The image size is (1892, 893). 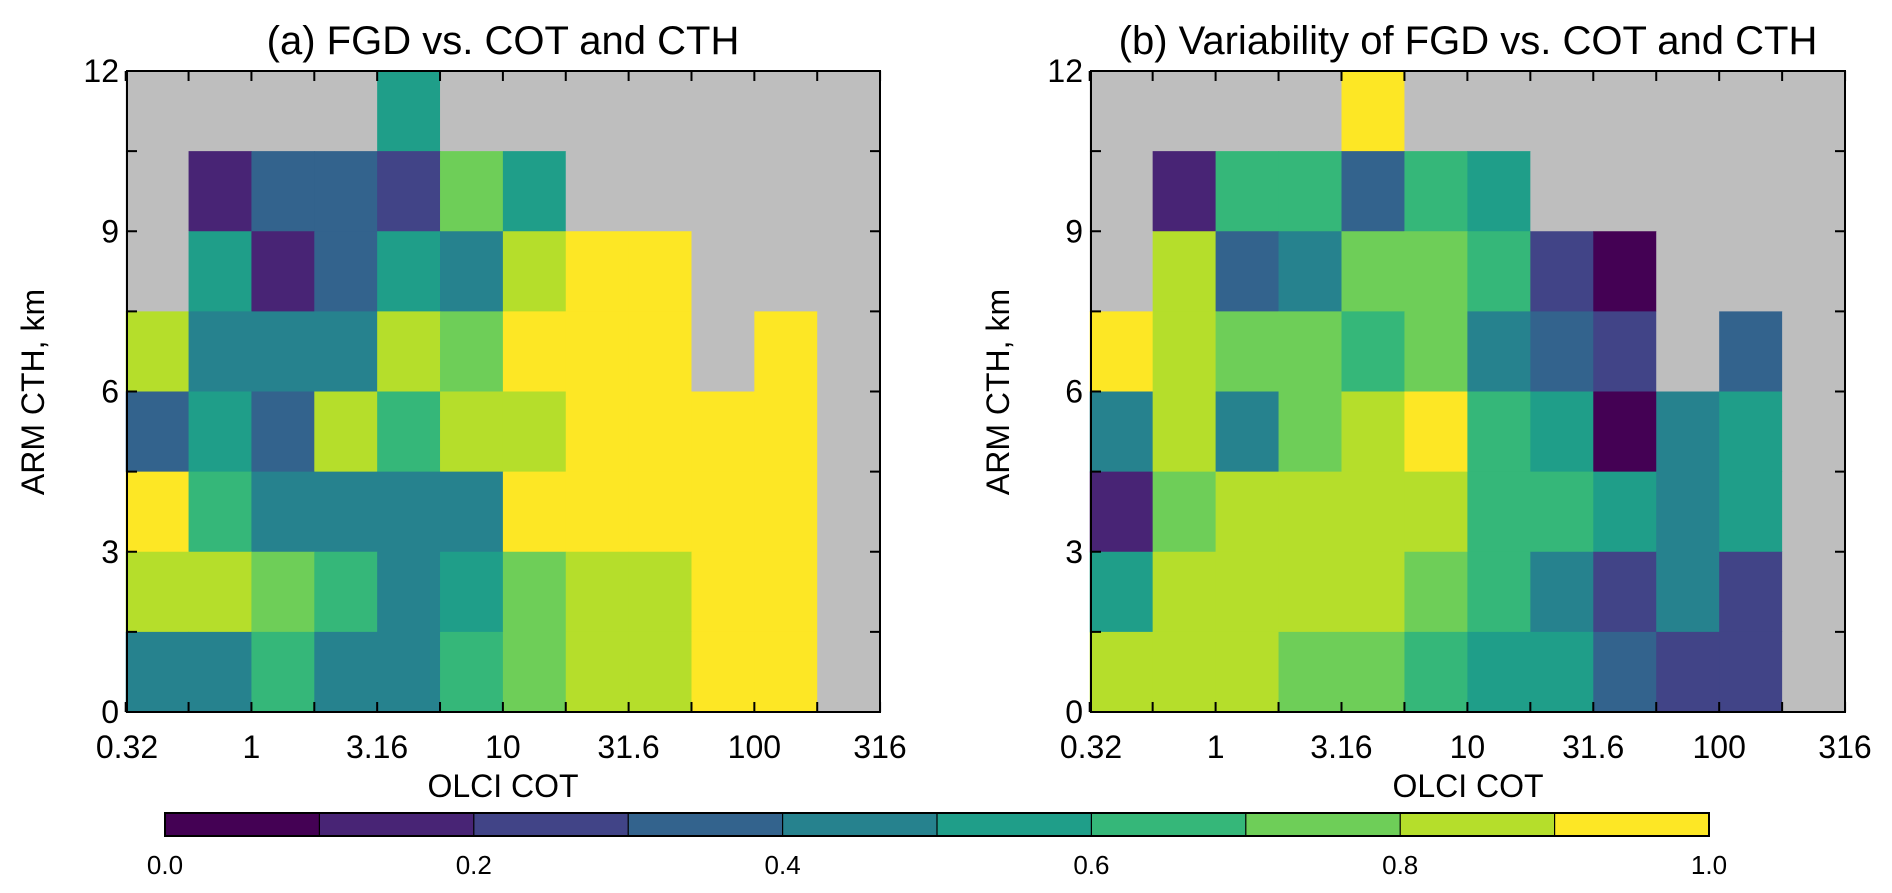 What do you see at coordinates (937, 865) in the screenshot?
I see `colorbar-ticks: 0.0 0.2 0.4 0.6 0.8 1.0` at bounding box center [937, 865].